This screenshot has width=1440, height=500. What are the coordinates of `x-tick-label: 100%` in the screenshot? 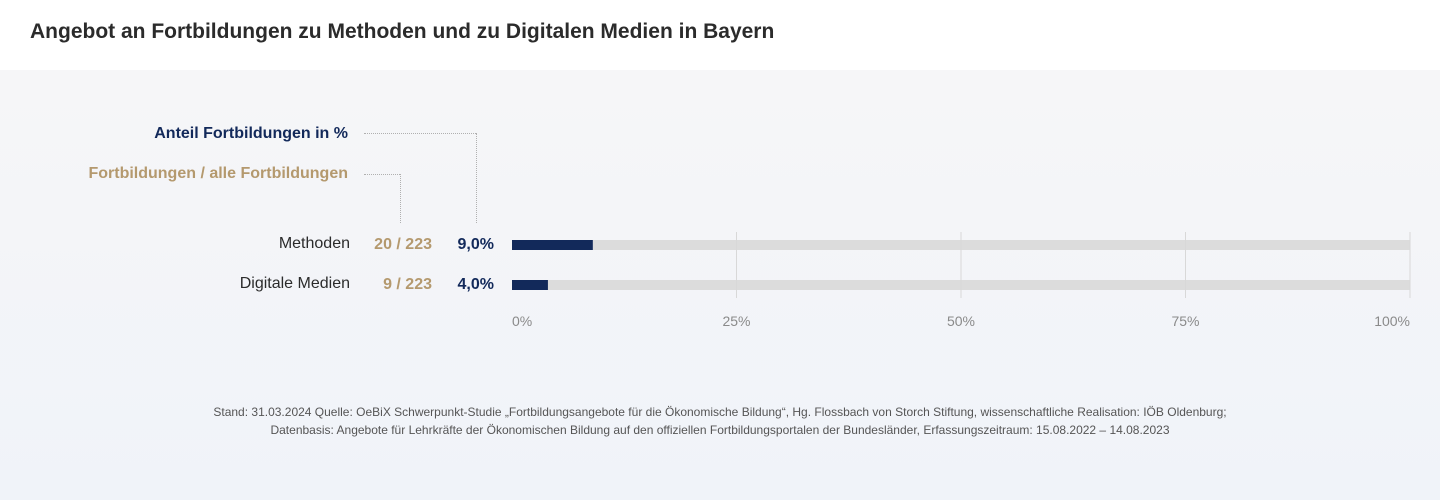 It's located at (1392, 321).